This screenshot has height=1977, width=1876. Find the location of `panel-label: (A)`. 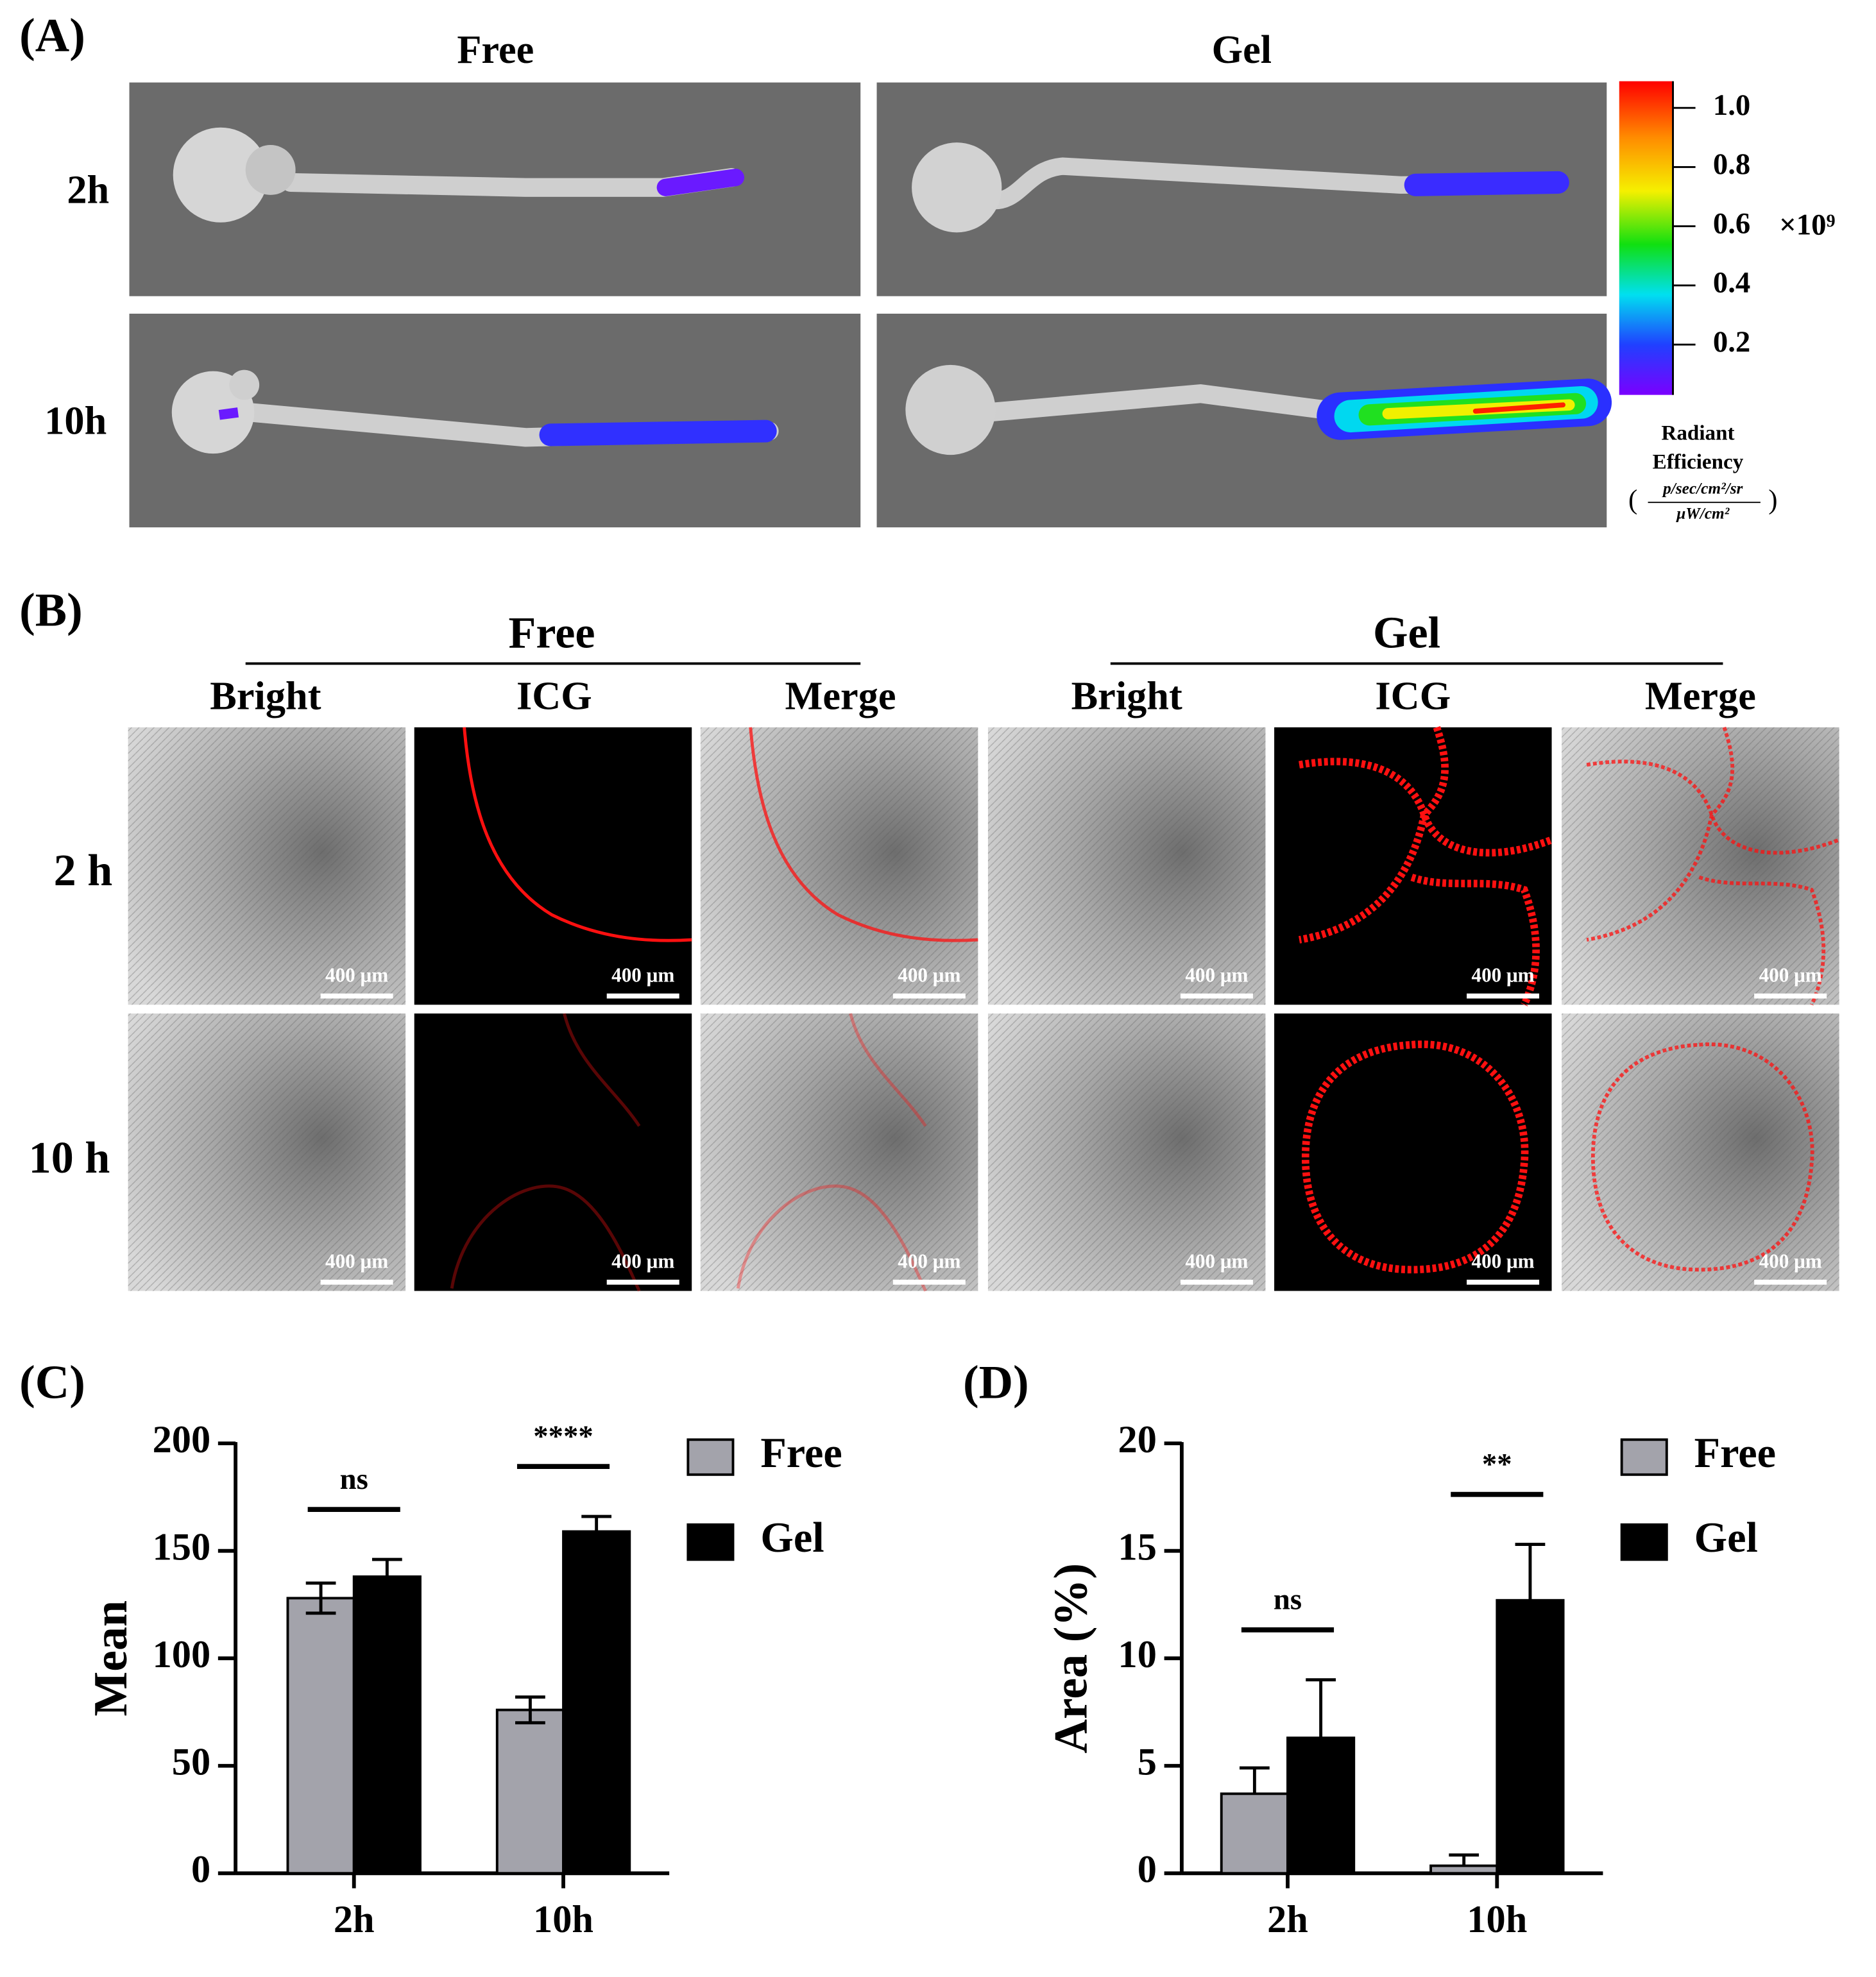

panel-label: (A) is located at coordinates (52, 35).